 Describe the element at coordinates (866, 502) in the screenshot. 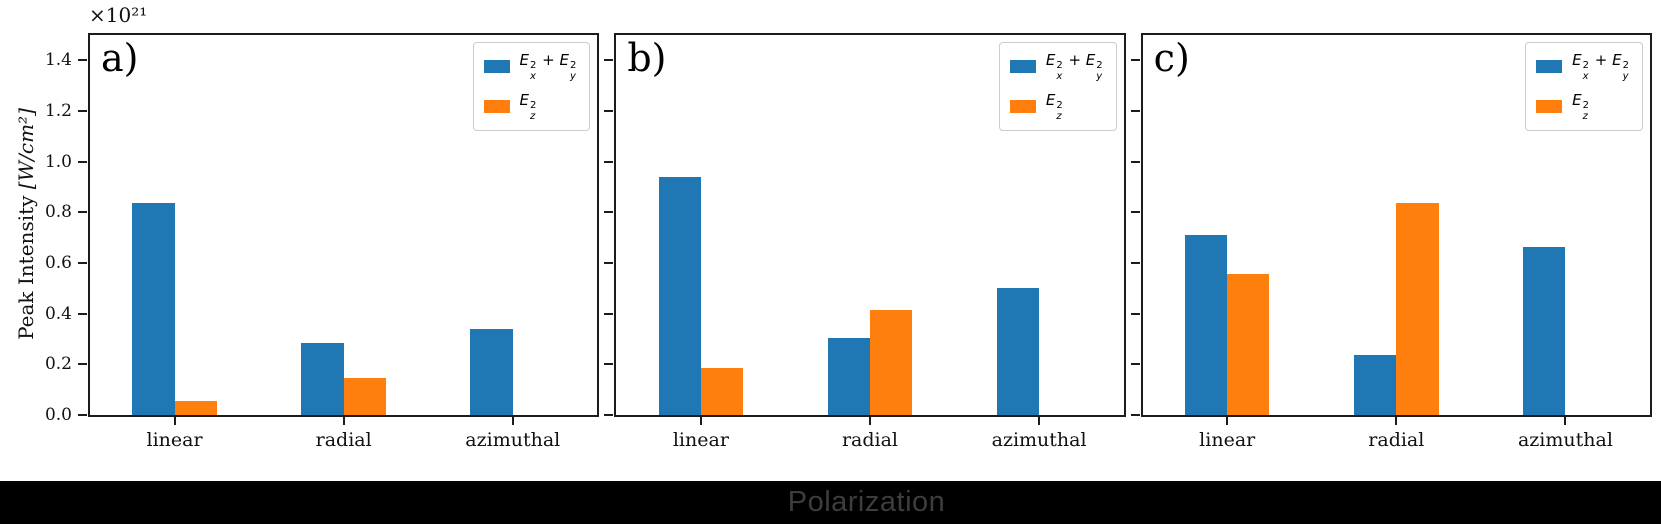

I see `caption-text: Polarization` at that location.